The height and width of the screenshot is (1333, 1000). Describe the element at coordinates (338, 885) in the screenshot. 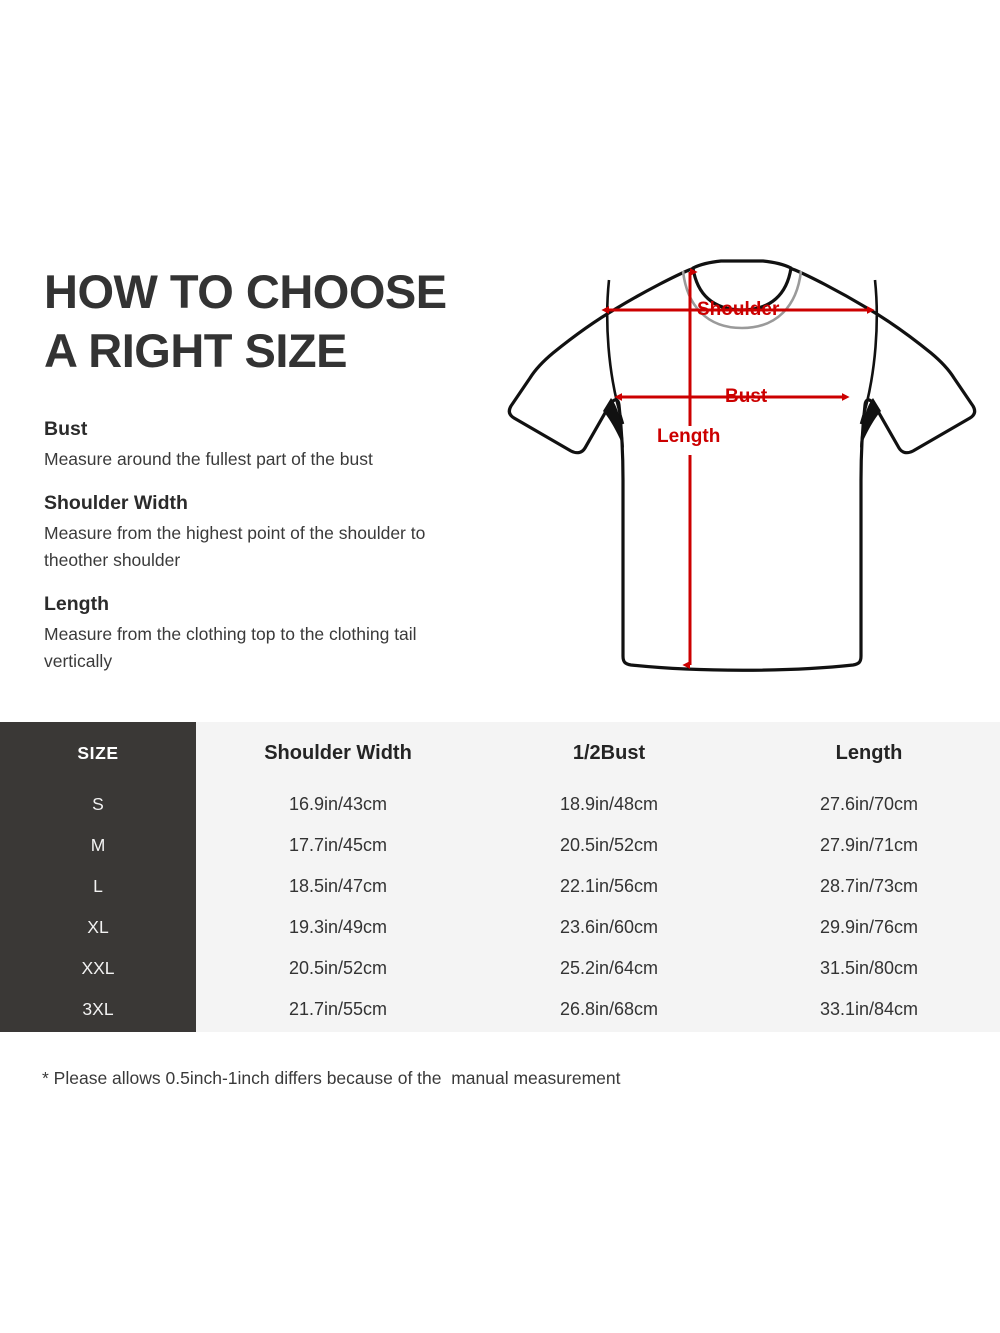

I see `cell-shoulder-width: 18.5in/47cm` at that location.